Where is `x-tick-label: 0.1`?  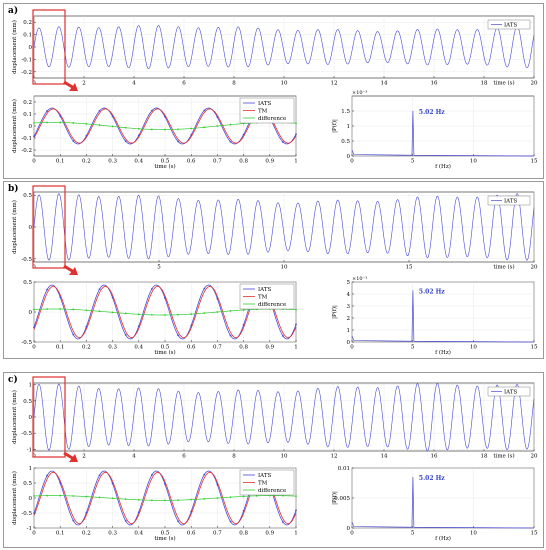 x-tick-label: 0.1 is located at coordinates (60, 162).